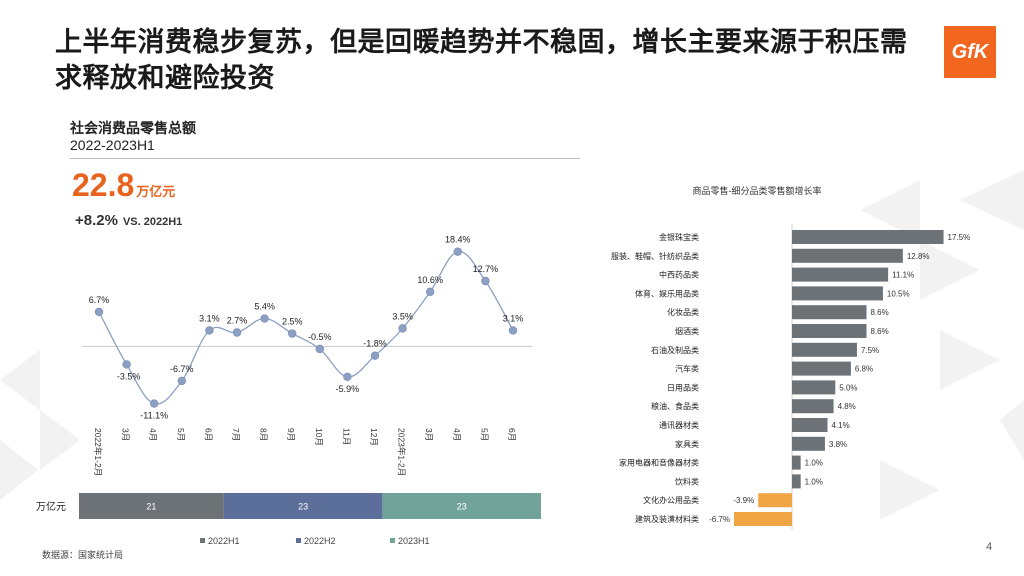 The image size is (1024, 576). Describe the element at coordinates (679, 425) in the screenshot. I see `bar-category-label: 通讯器材类` at that location.